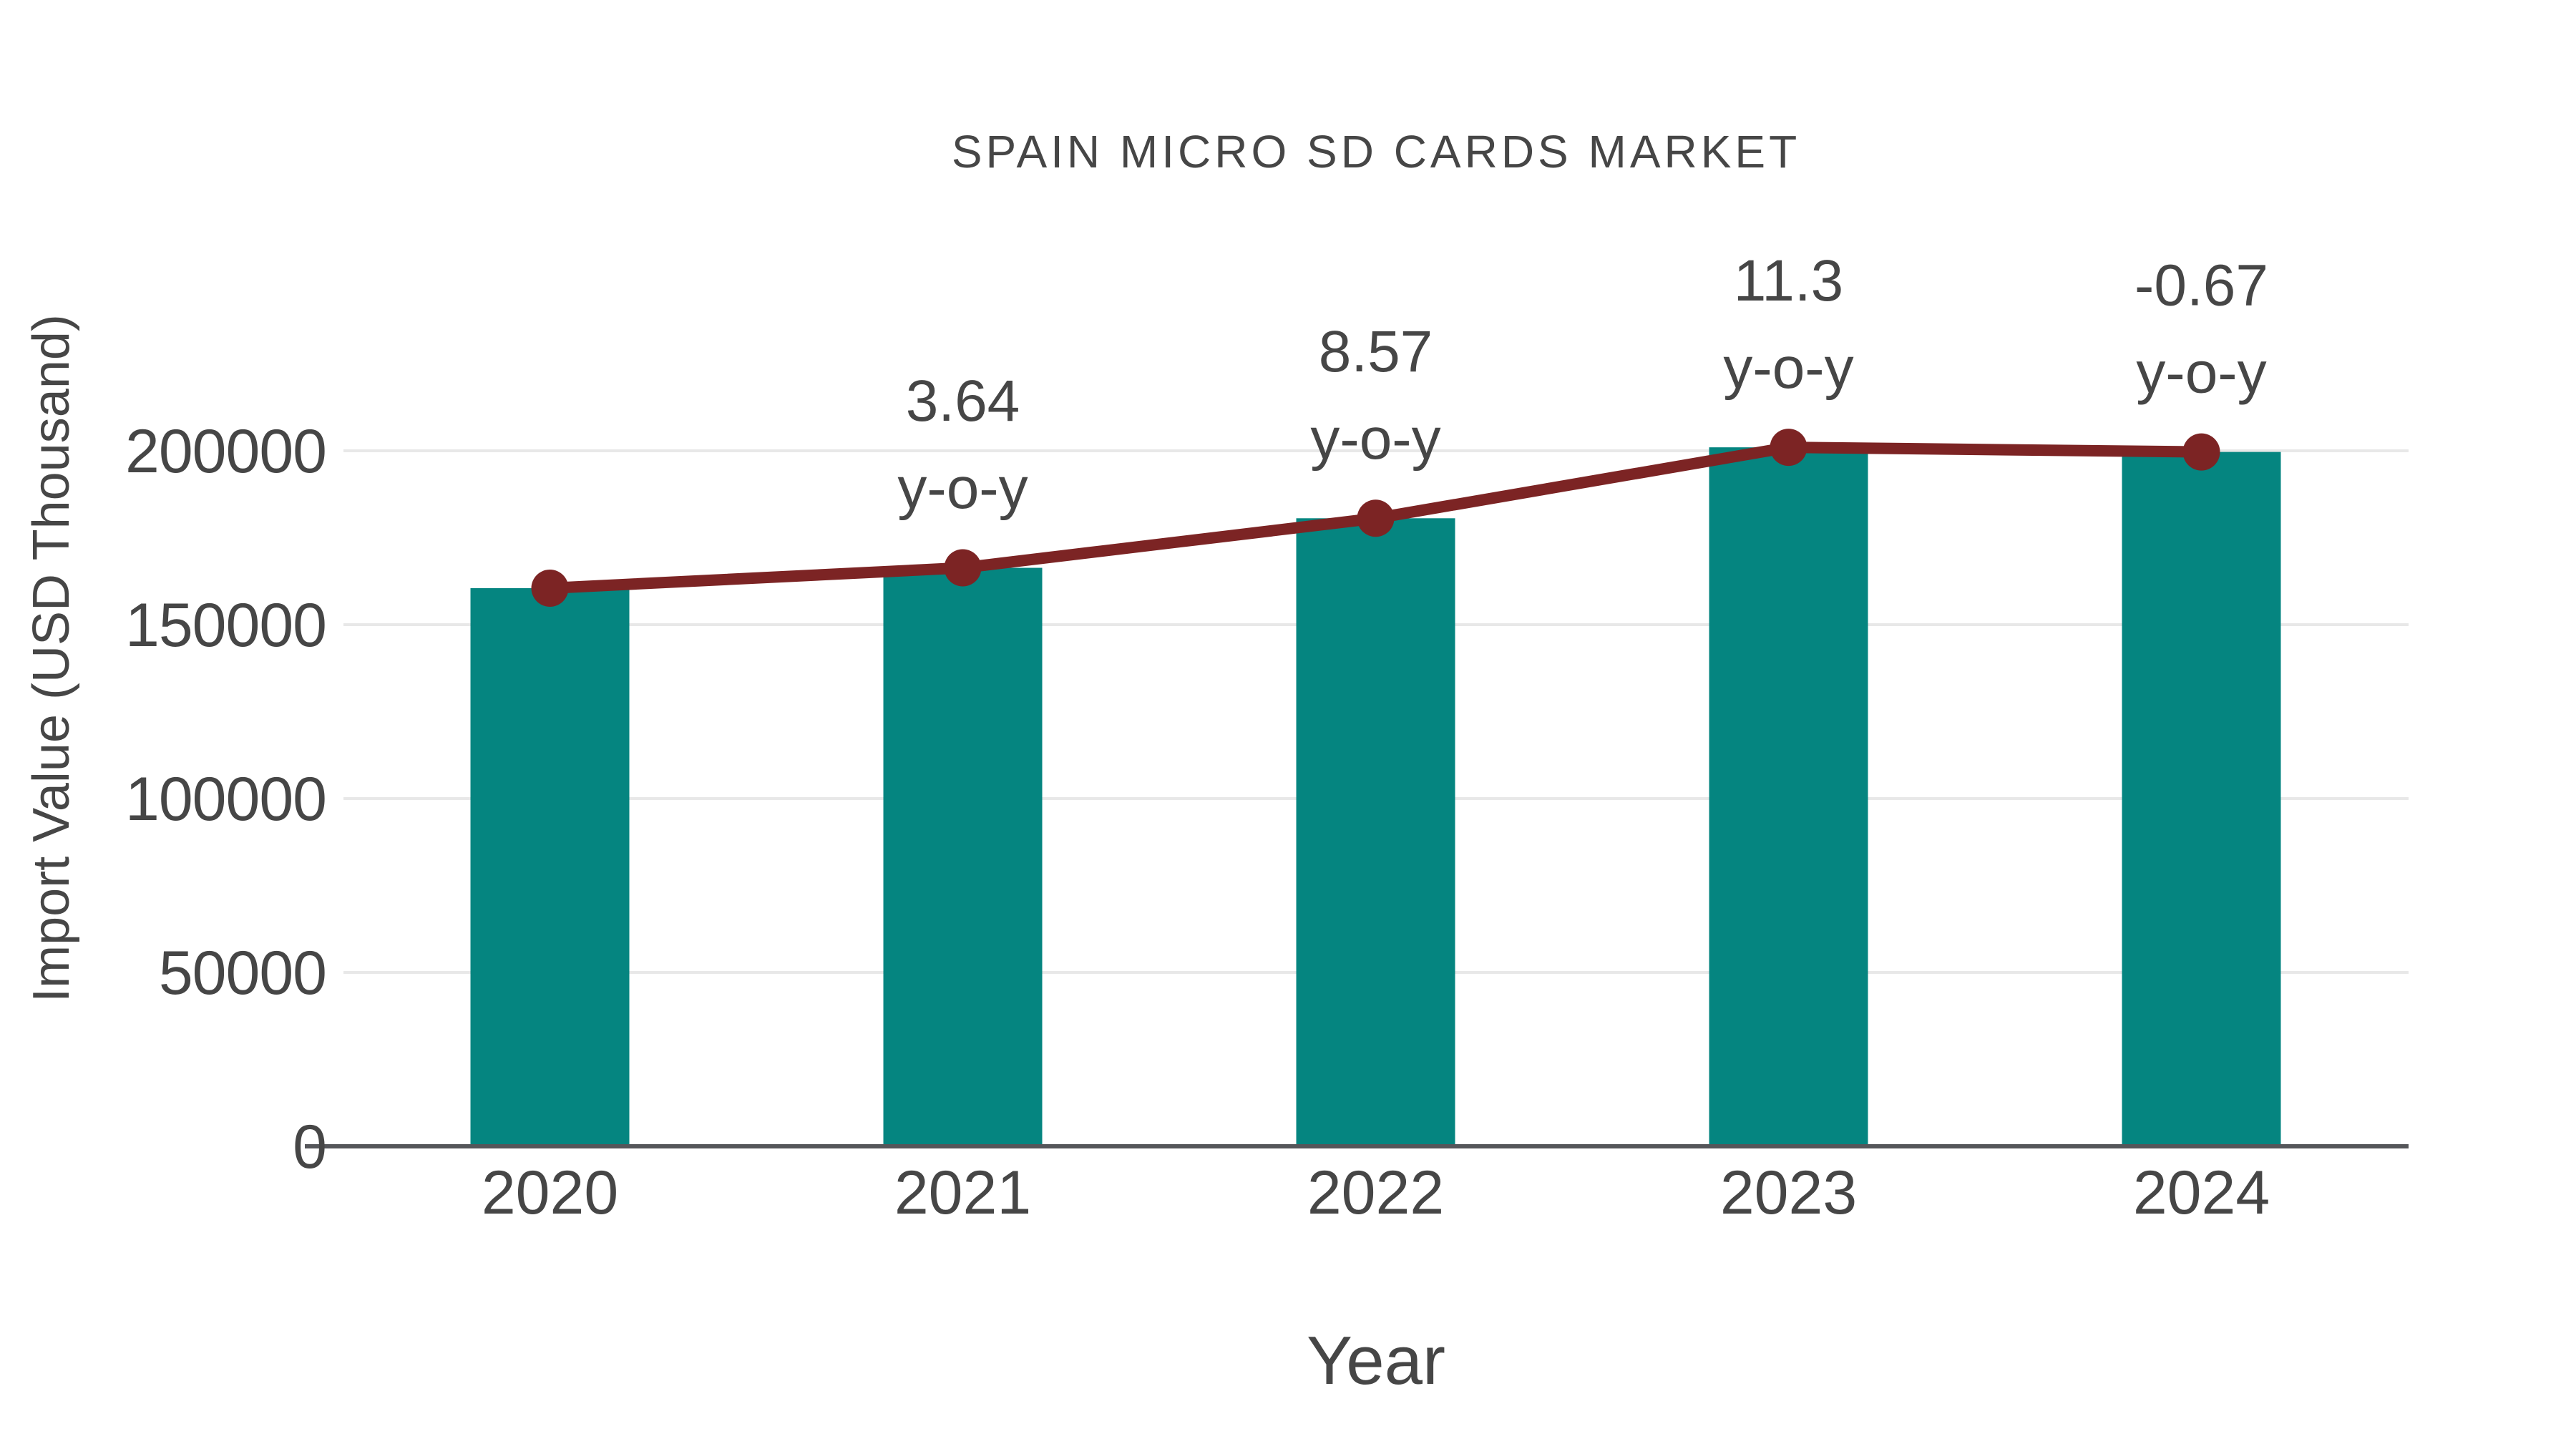 The image size is (2576, 1449). What do you see at coordinates (962, 1192) in the screenshot?
I see `x-tick-label-2021: 2021` at bounding box center [962, 1192].